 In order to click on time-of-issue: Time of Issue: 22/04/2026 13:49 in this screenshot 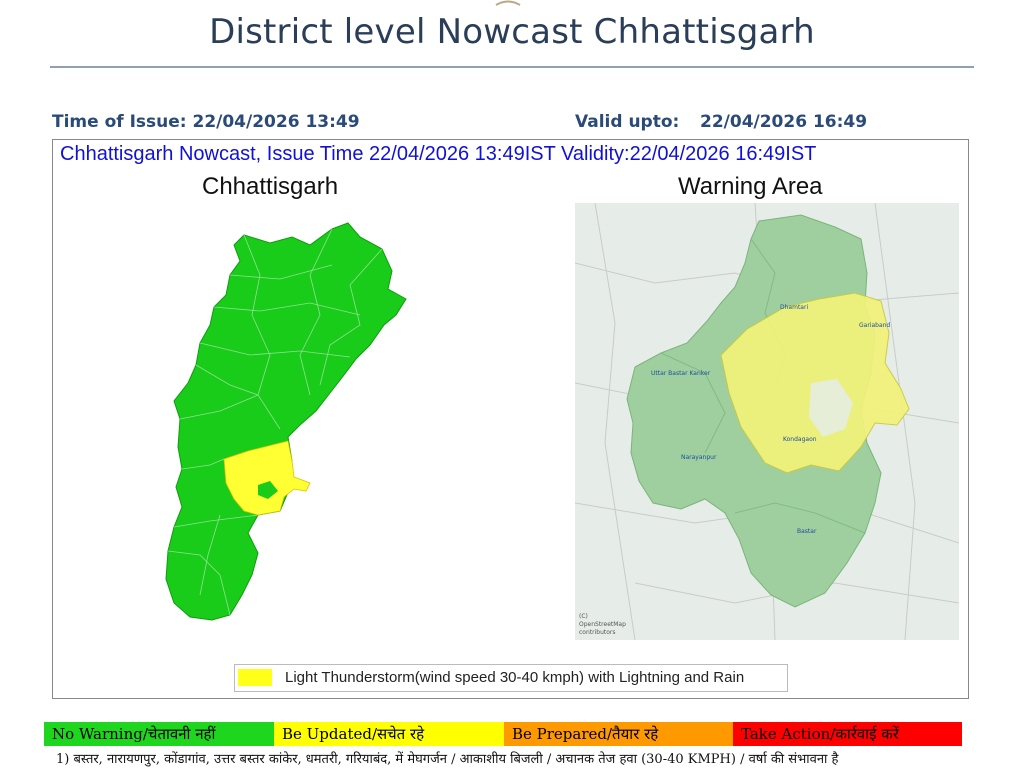, I will do `click(206, 122)`.